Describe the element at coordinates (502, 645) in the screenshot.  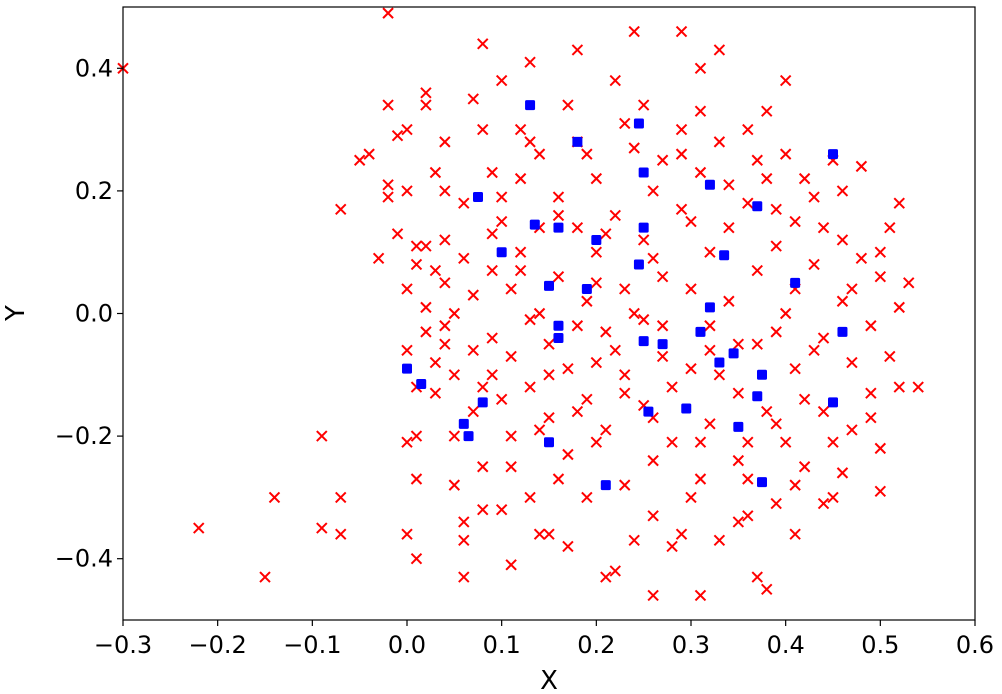
I see `x-tick-label: 0.1` at that location.